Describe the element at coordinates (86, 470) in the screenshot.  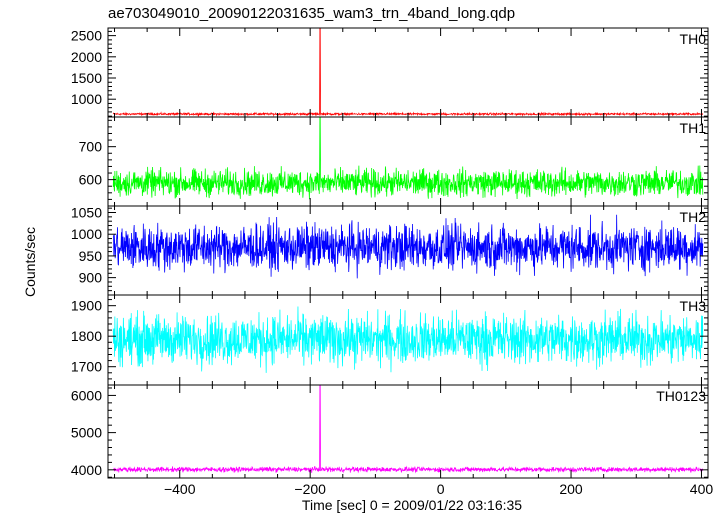
I see `y-tick-label: 4000` at that location.